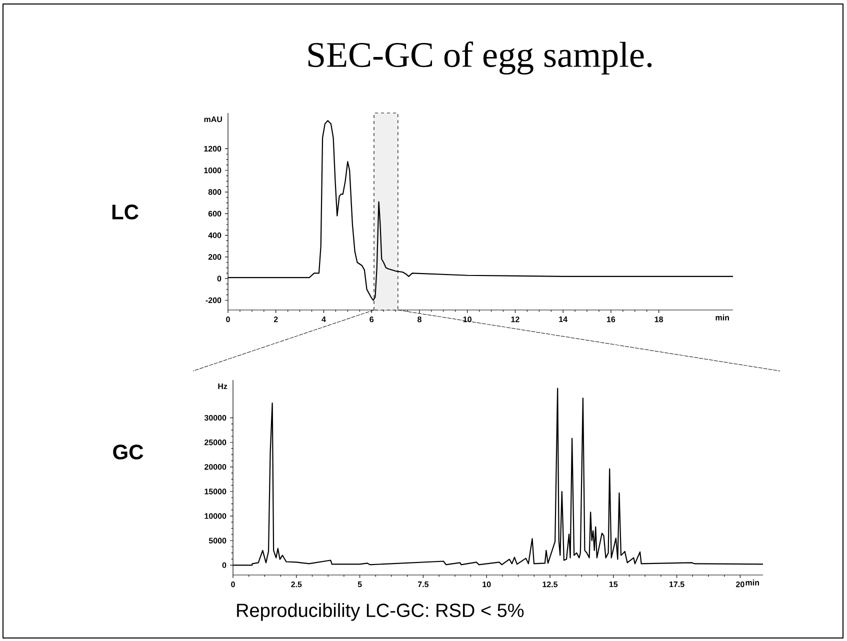 The height and width of the screenshot is (641, 847). I want to click on y-axis-title: Hz, so click(223, 387).